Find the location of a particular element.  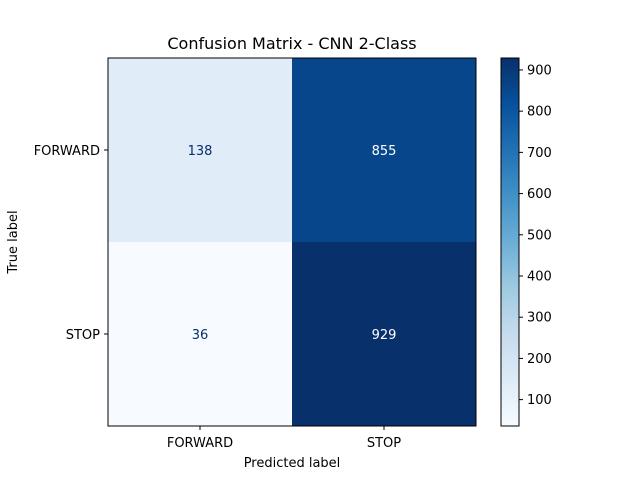

cell-value-label: 855 is located at coordinates (384, 151).